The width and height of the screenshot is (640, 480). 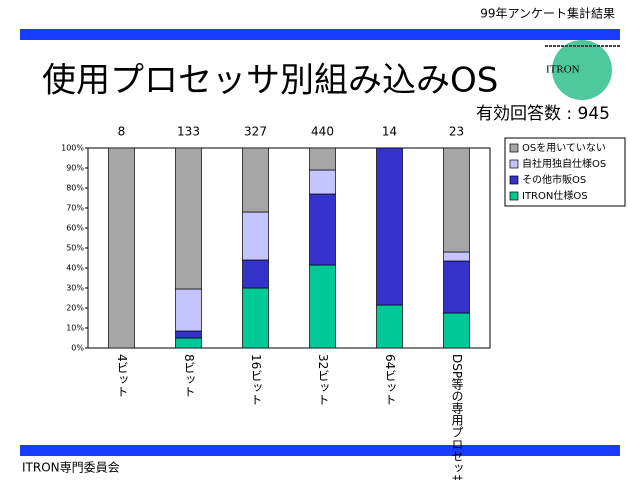 I want to click on top-bar, so click(x=320, y=34).